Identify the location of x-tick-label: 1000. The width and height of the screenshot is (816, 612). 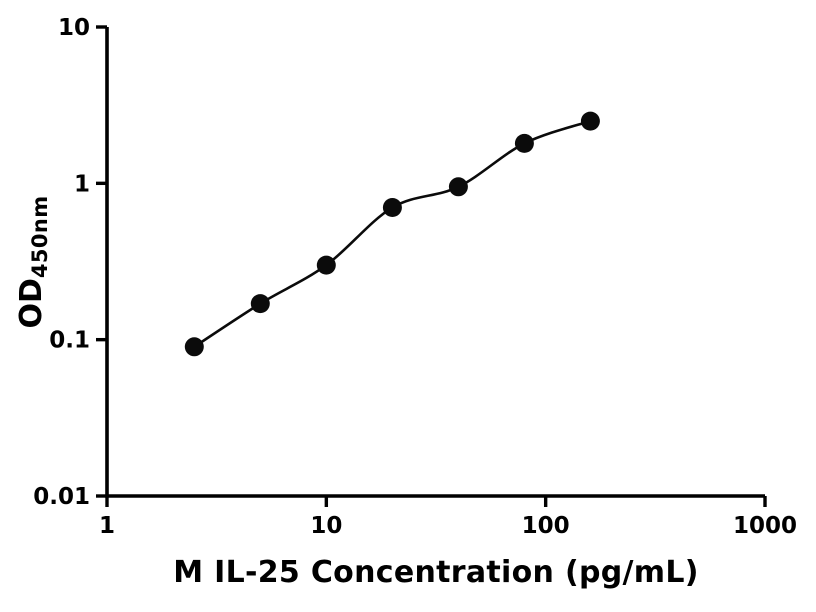
(765, 526).